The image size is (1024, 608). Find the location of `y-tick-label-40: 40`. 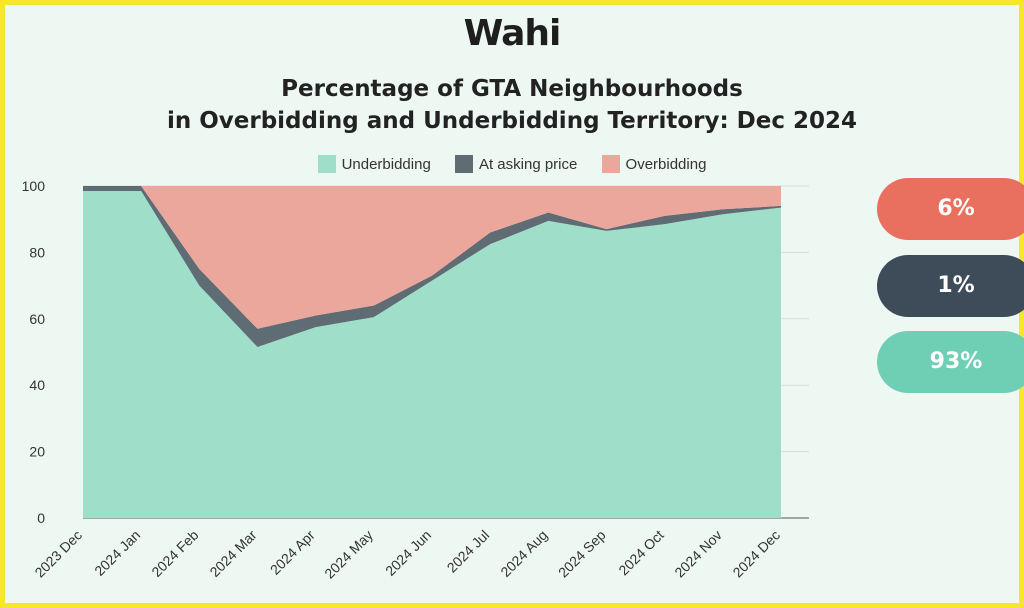

y-tick-label-40: 40 is located at coordinates (37, 385).